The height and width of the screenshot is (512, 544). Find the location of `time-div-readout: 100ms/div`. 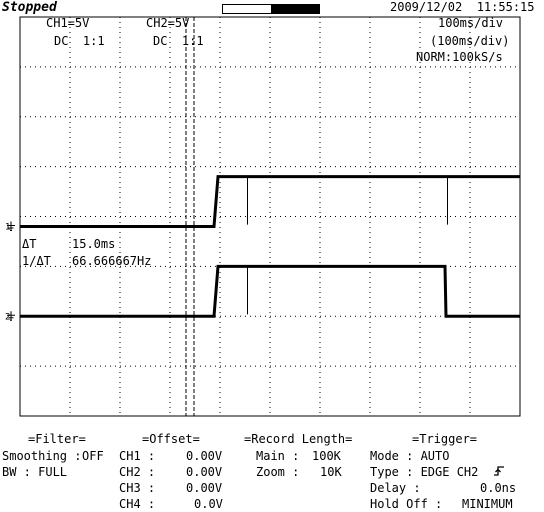

time-div-readout: 100ms/div is located at coordinates (471, 23).